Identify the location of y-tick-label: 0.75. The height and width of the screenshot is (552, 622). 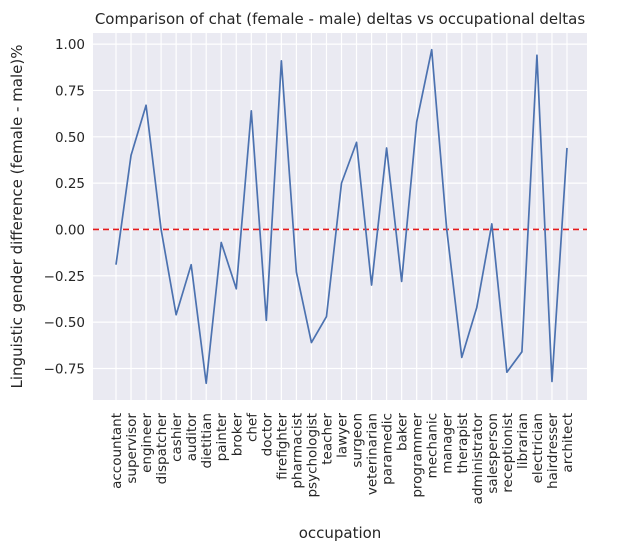
(70, 91).